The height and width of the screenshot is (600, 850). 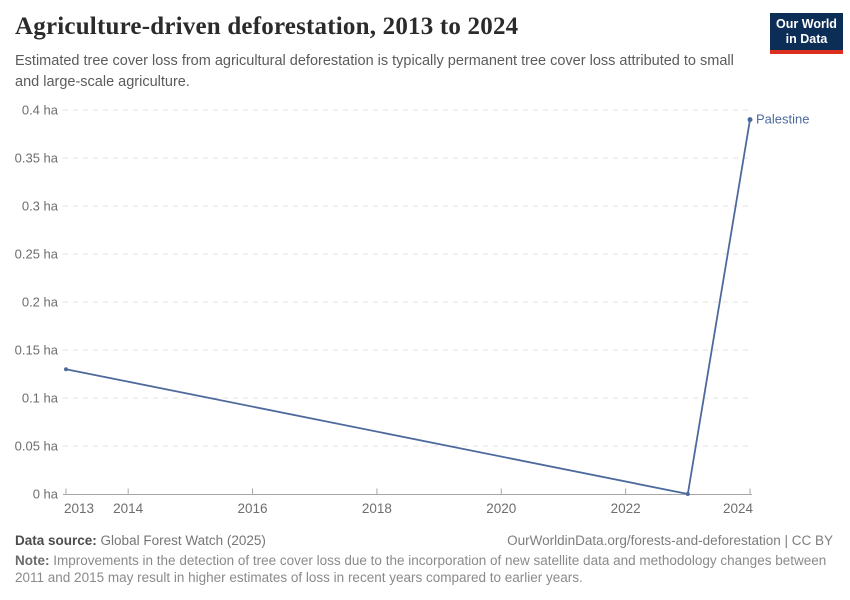 I want to click on note-label: Note:, so click(x=32, y=560).